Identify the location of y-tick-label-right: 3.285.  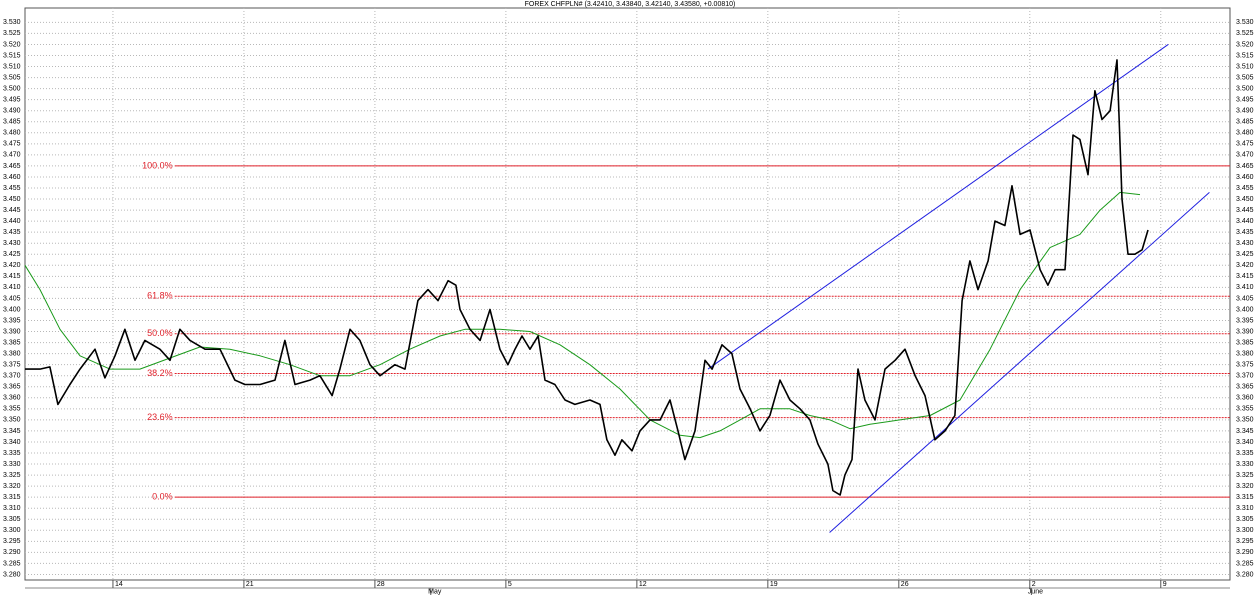
(1245, 563).